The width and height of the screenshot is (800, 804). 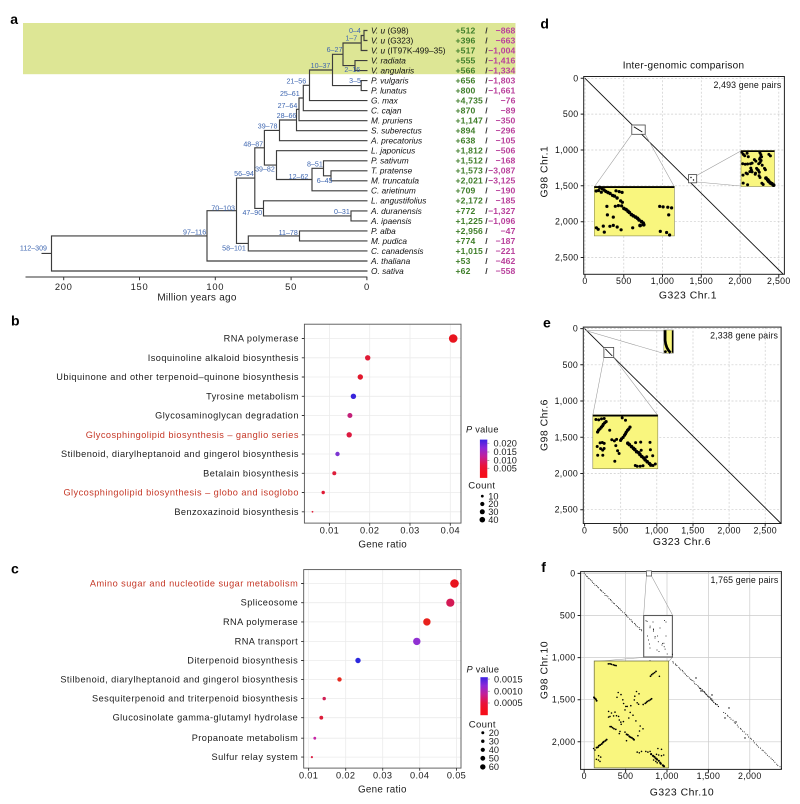 I want to click on svg-text: e, so click(x=547, y=323).